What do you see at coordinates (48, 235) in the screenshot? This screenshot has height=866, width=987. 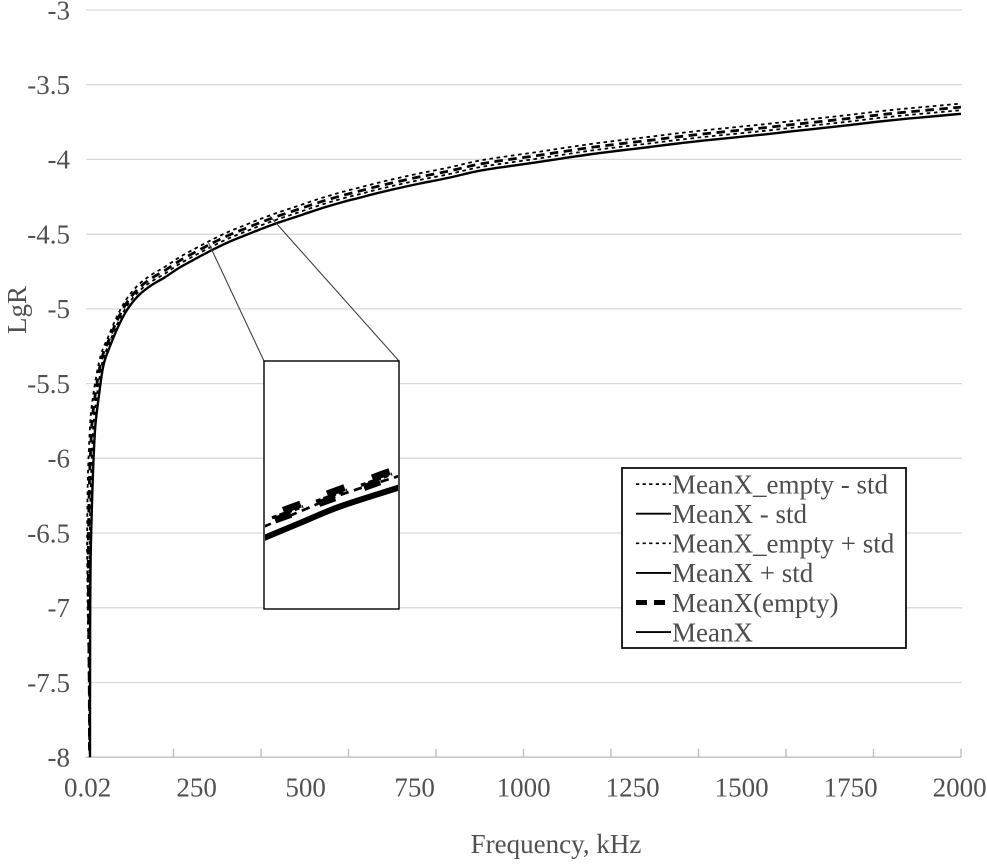 I see `svg-text: -4.5` at bounding box center [48, 235].